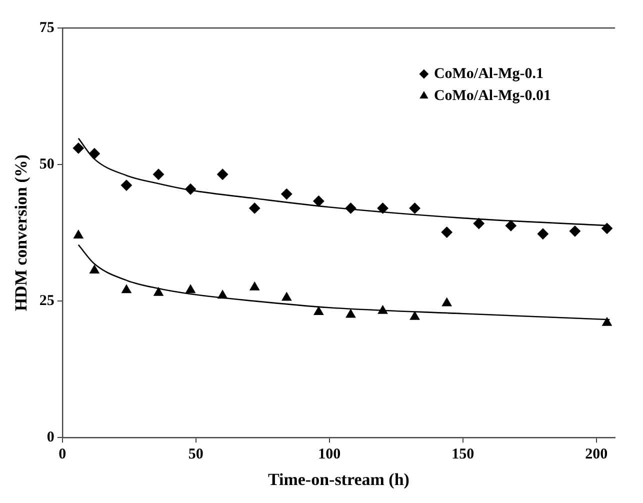  What do you see at coordinates (46, 164) in the screenshot?
I see `y-tick-label: 50` at bounding box center [46, 164].